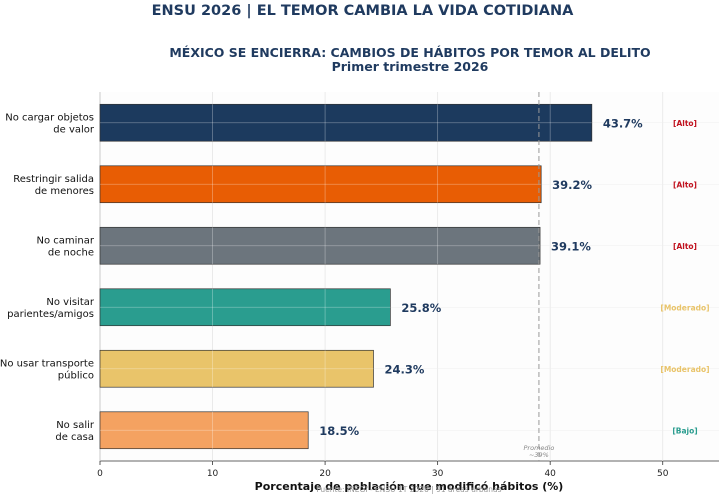 The height and width of the screenshot is (500, 725). Describe the element at coordinates (571, 246) in the screenshot. I see `value-label: 39.1%` at that location.